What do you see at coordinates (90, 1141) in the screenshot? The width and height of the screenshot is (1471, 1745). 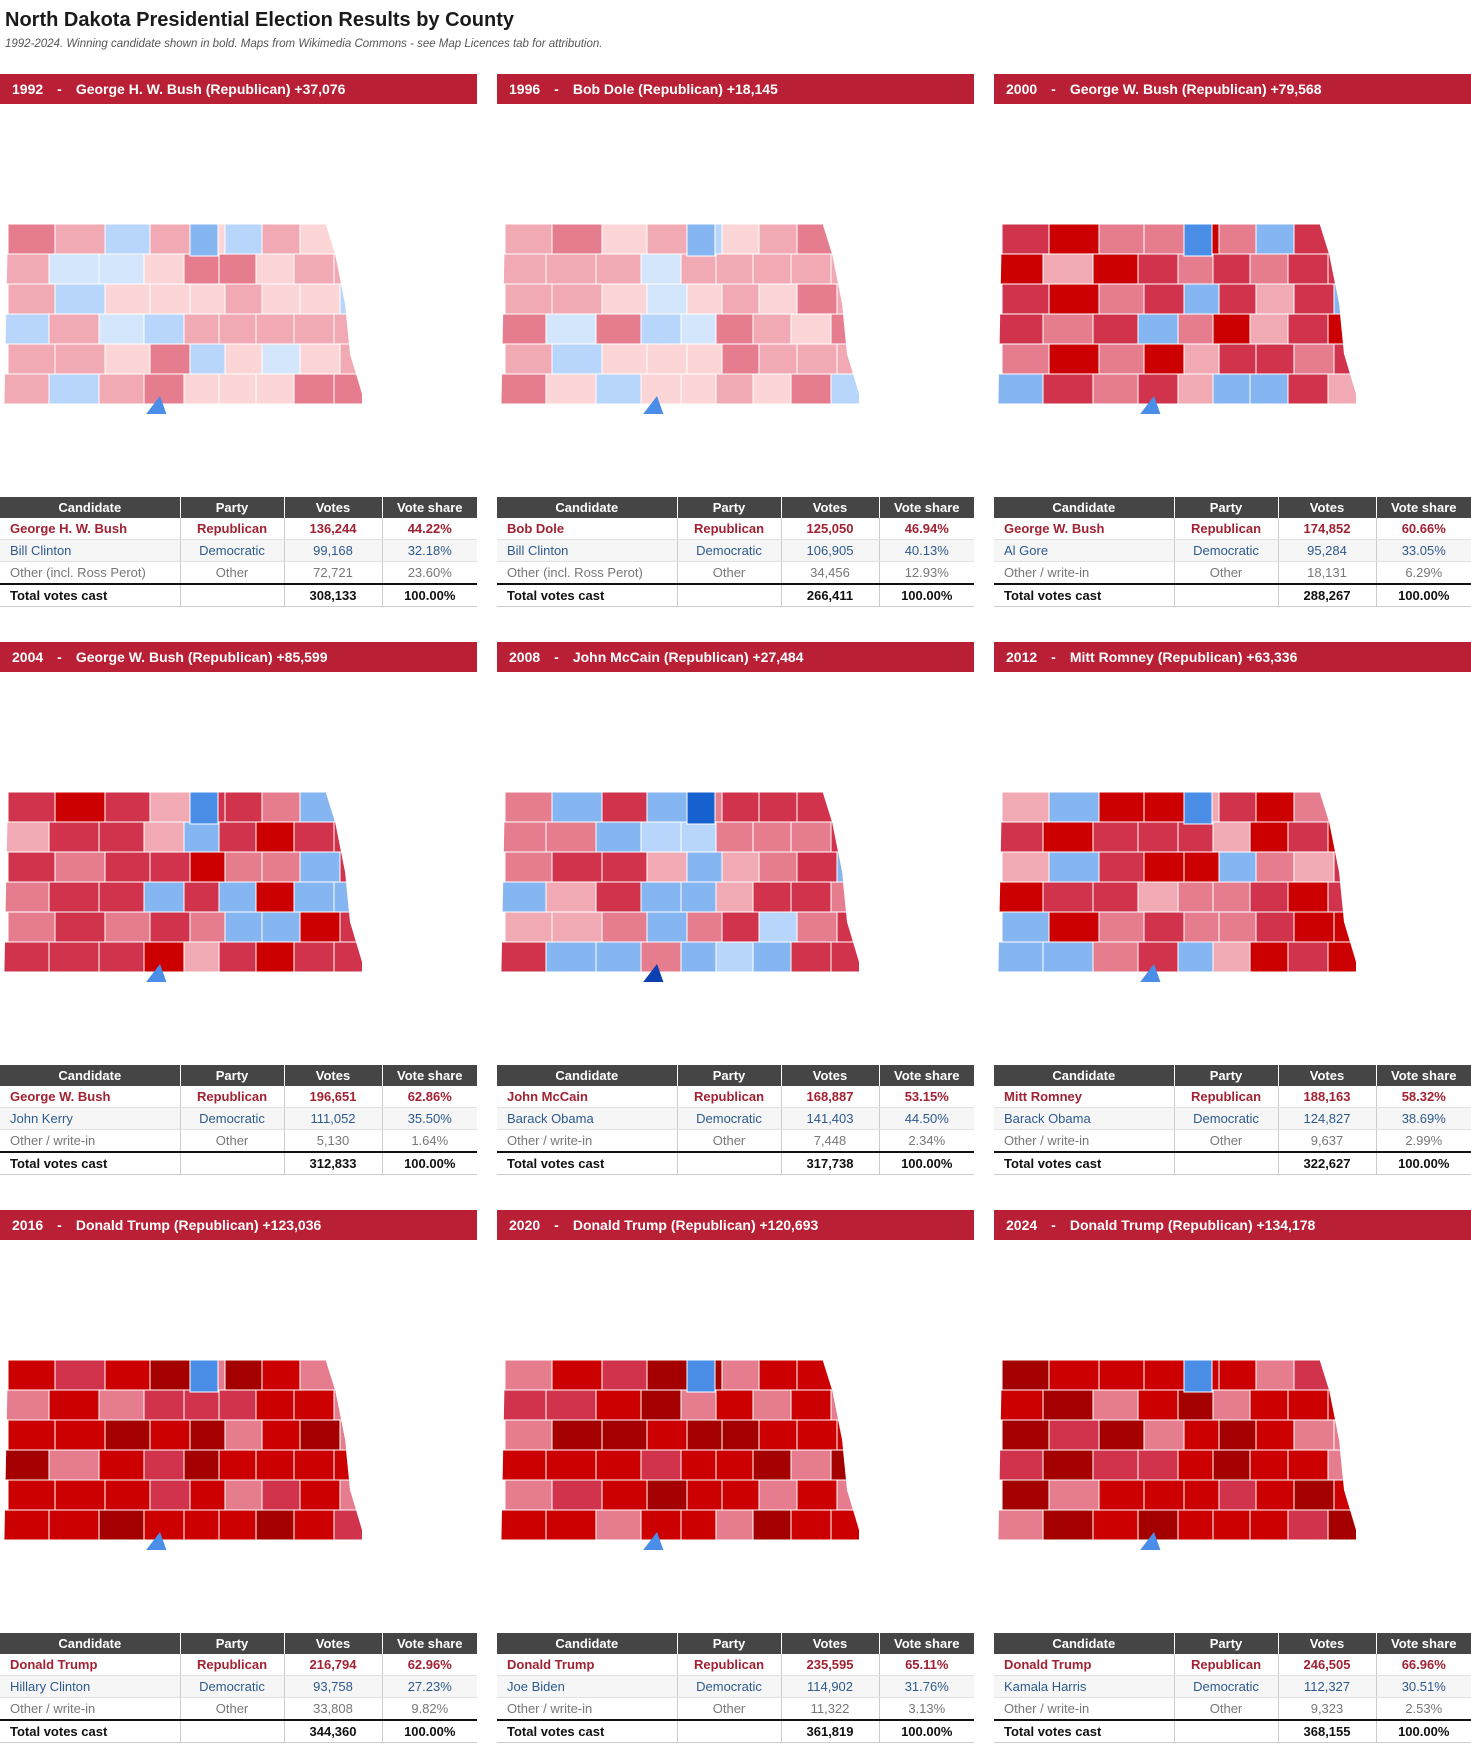 I see `candidate-cell: Other / write-in` at bounding box center [90, 1141].